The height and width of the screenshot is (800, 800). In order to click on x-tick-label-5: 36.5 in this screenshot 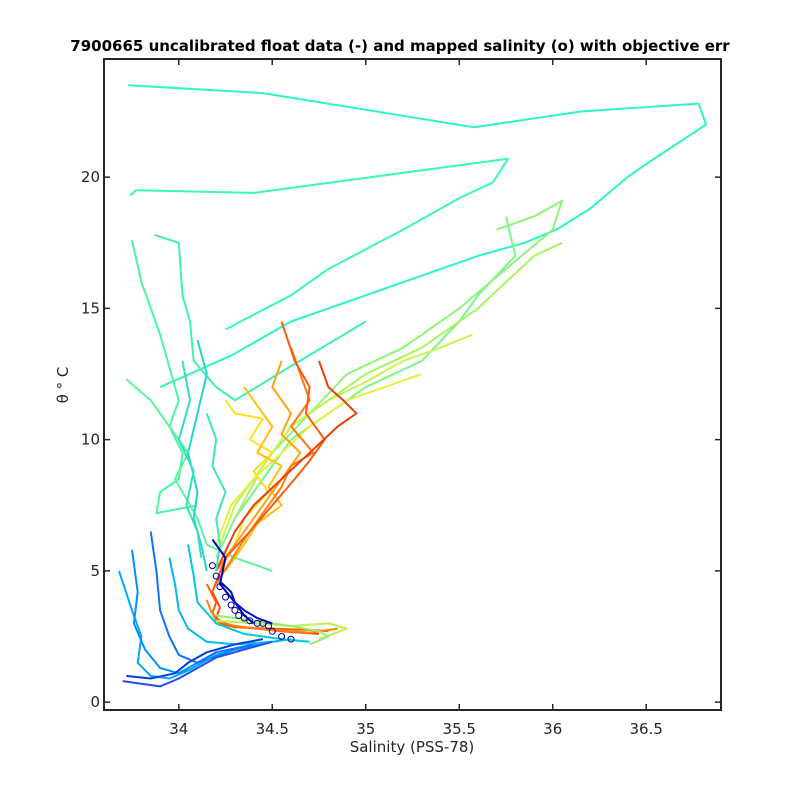, I will do `click(646, 729)`.